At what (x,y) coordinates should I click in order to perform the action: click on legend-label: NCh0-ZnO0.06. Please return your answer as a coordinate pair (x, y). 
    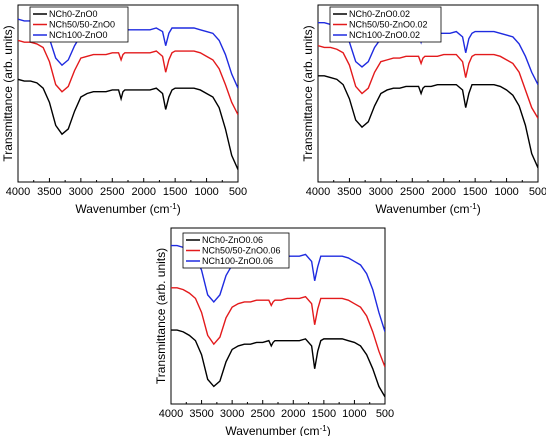
    Looking at the image, I should click on (232, 240).